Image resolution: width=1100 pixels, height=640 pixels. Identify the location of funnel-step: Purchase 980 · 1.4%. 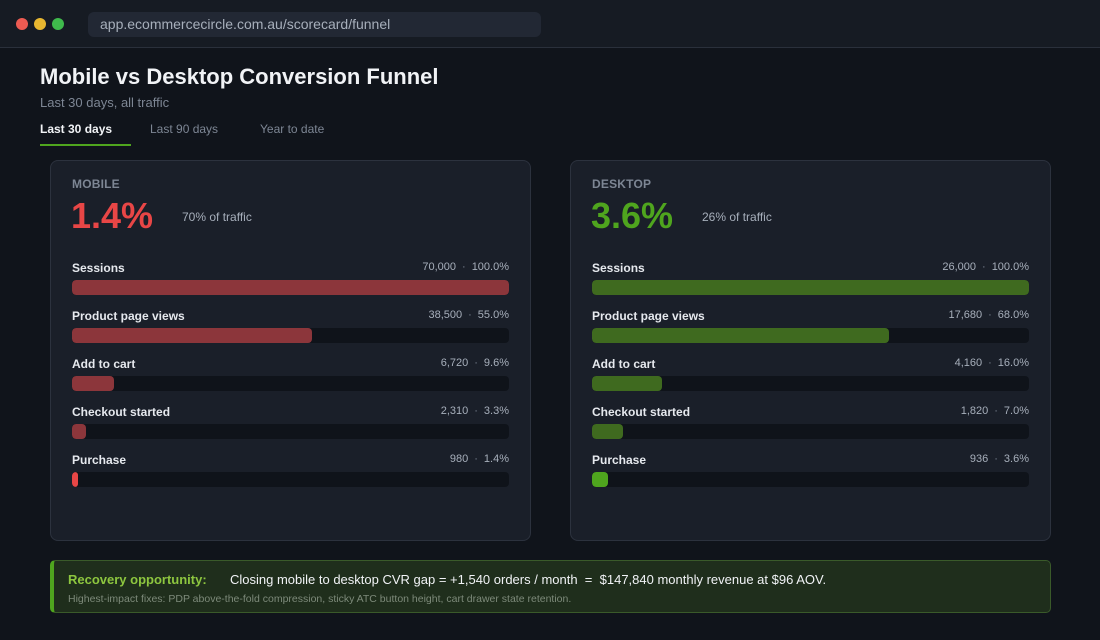
(290, 475).